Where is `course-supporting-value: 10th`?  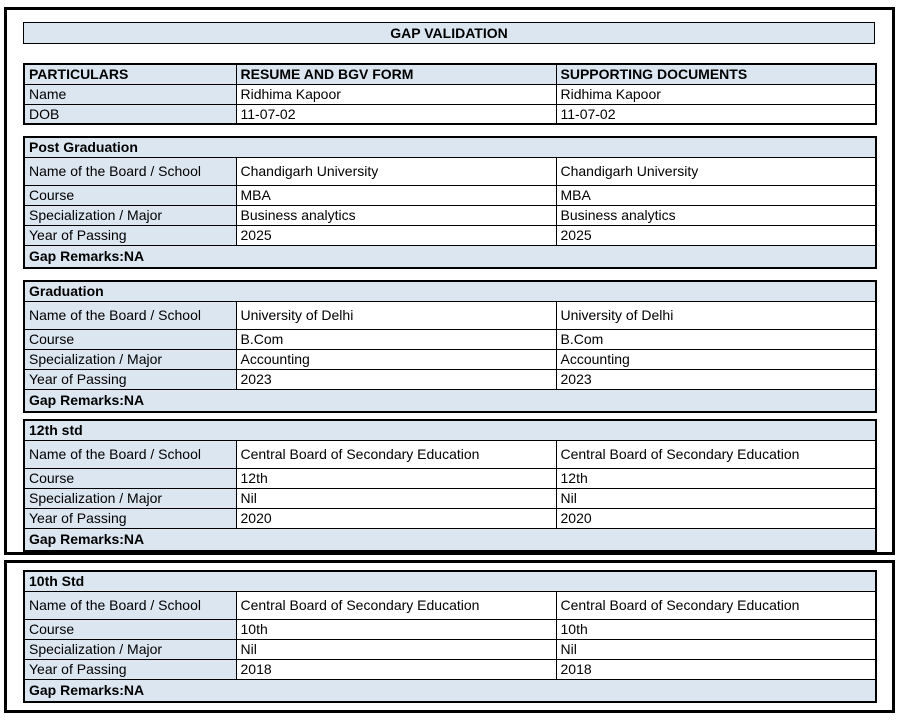 course-supporting-value: 10th is located at coordinates (716, 629).